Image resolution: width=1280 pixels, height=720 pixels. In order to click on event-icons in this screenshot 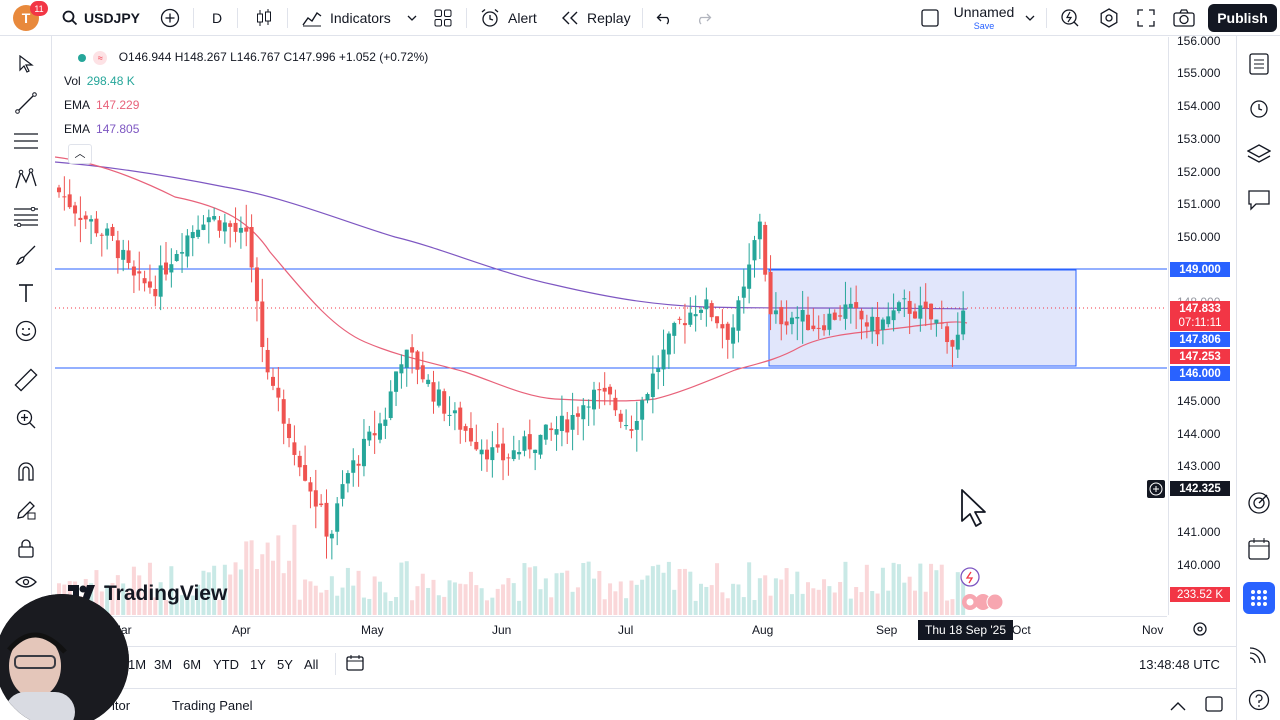, I will do `click(982, 589)`.